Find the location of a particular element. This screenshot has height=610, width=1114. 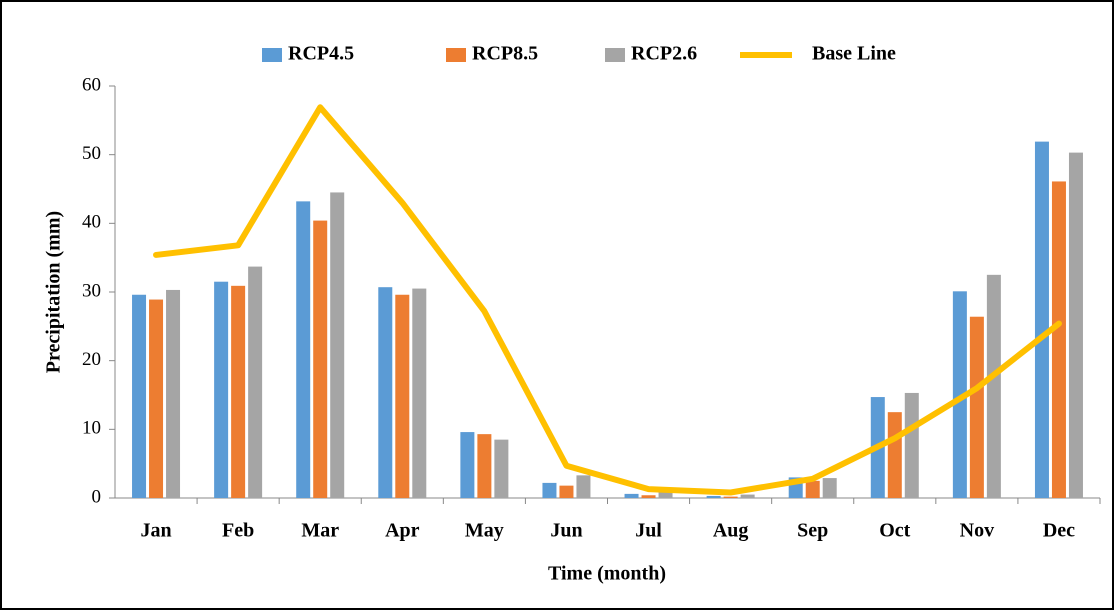

x-tick-label: Dec is located at coordinates (1059, 531).